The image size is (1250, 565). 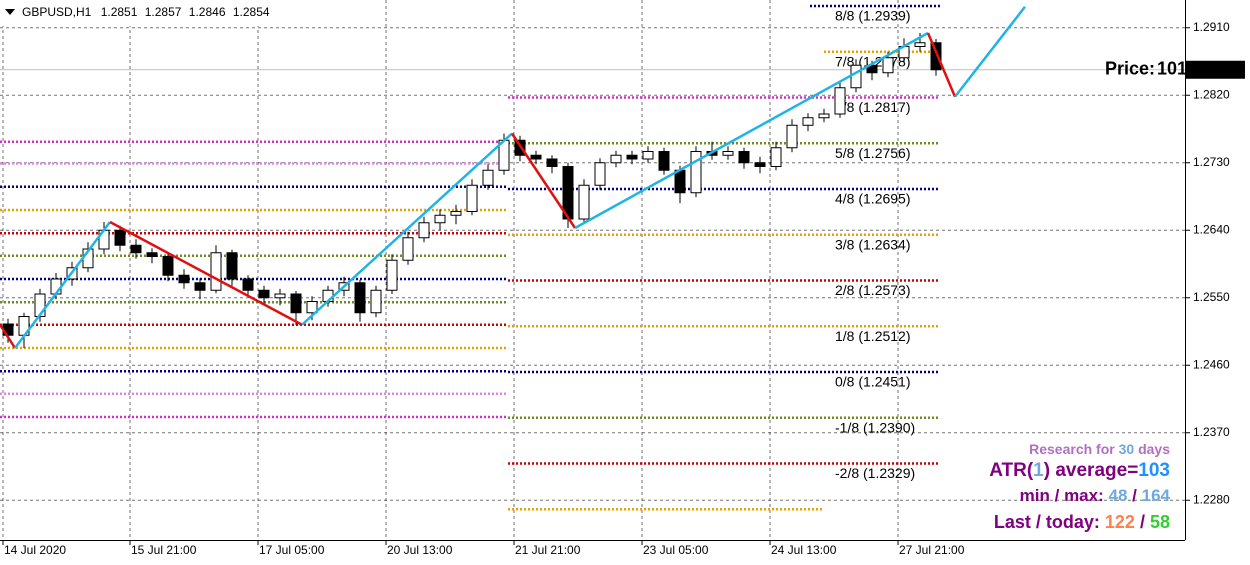 What do you see at coordinates (35, 550) in the screenshot?
I see `x-tick-label: 14 Jul 2020` at bounding box center [35, 550].